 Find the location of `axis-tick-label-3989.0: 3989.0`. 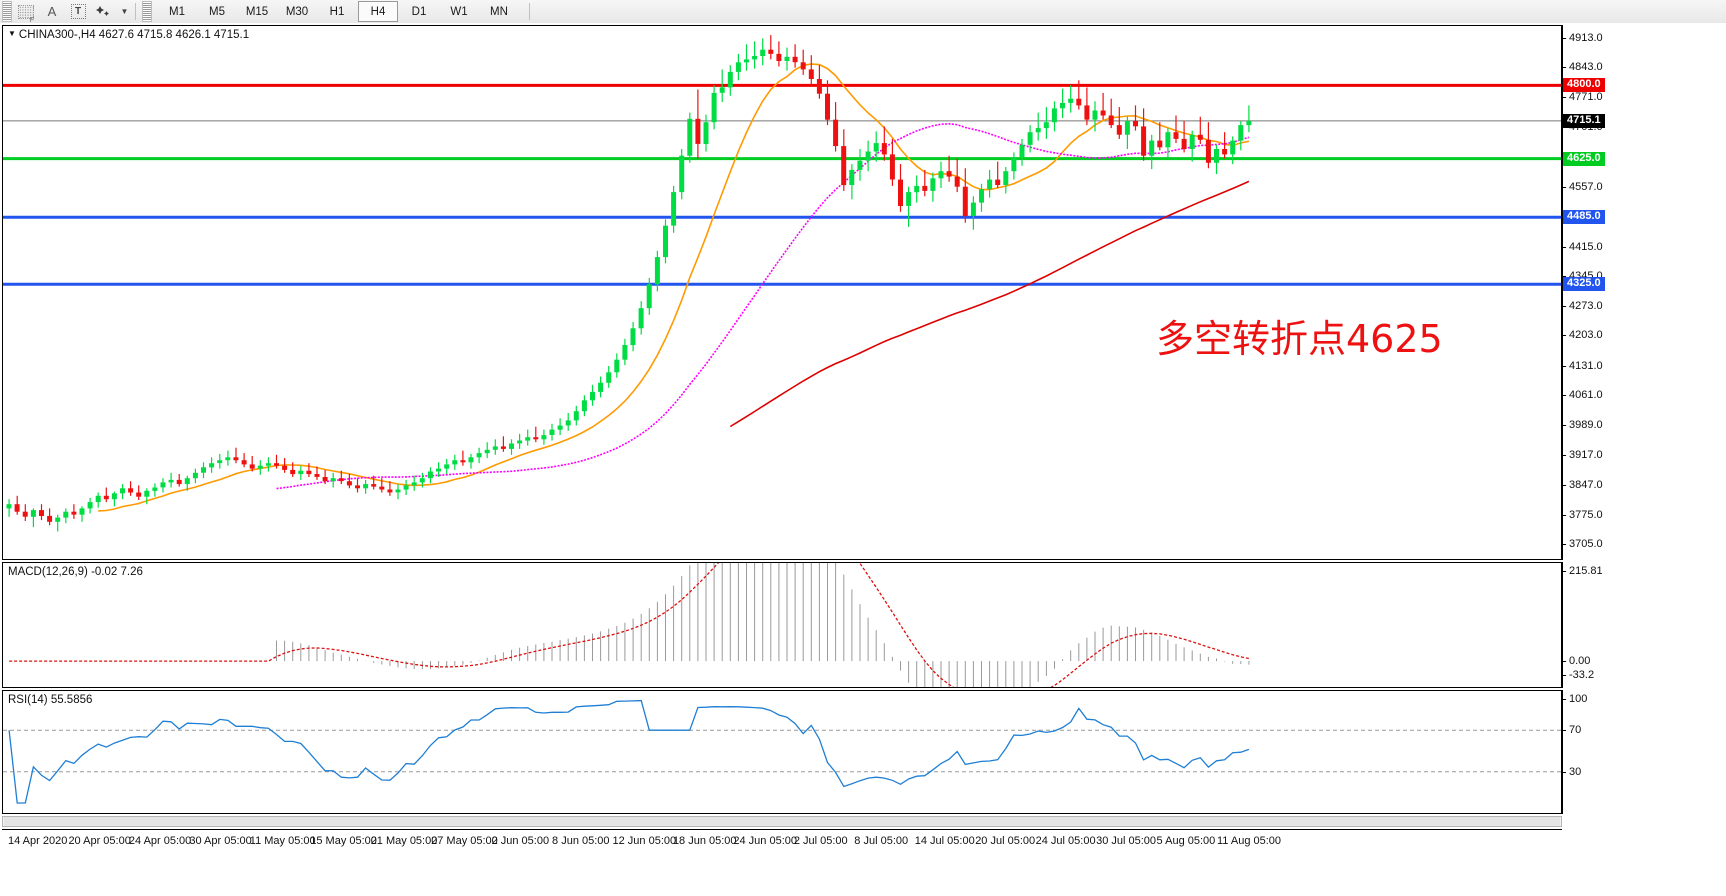

axis-tick-label-3989.0: 3989.0 is located at coordinates (1586, 425).